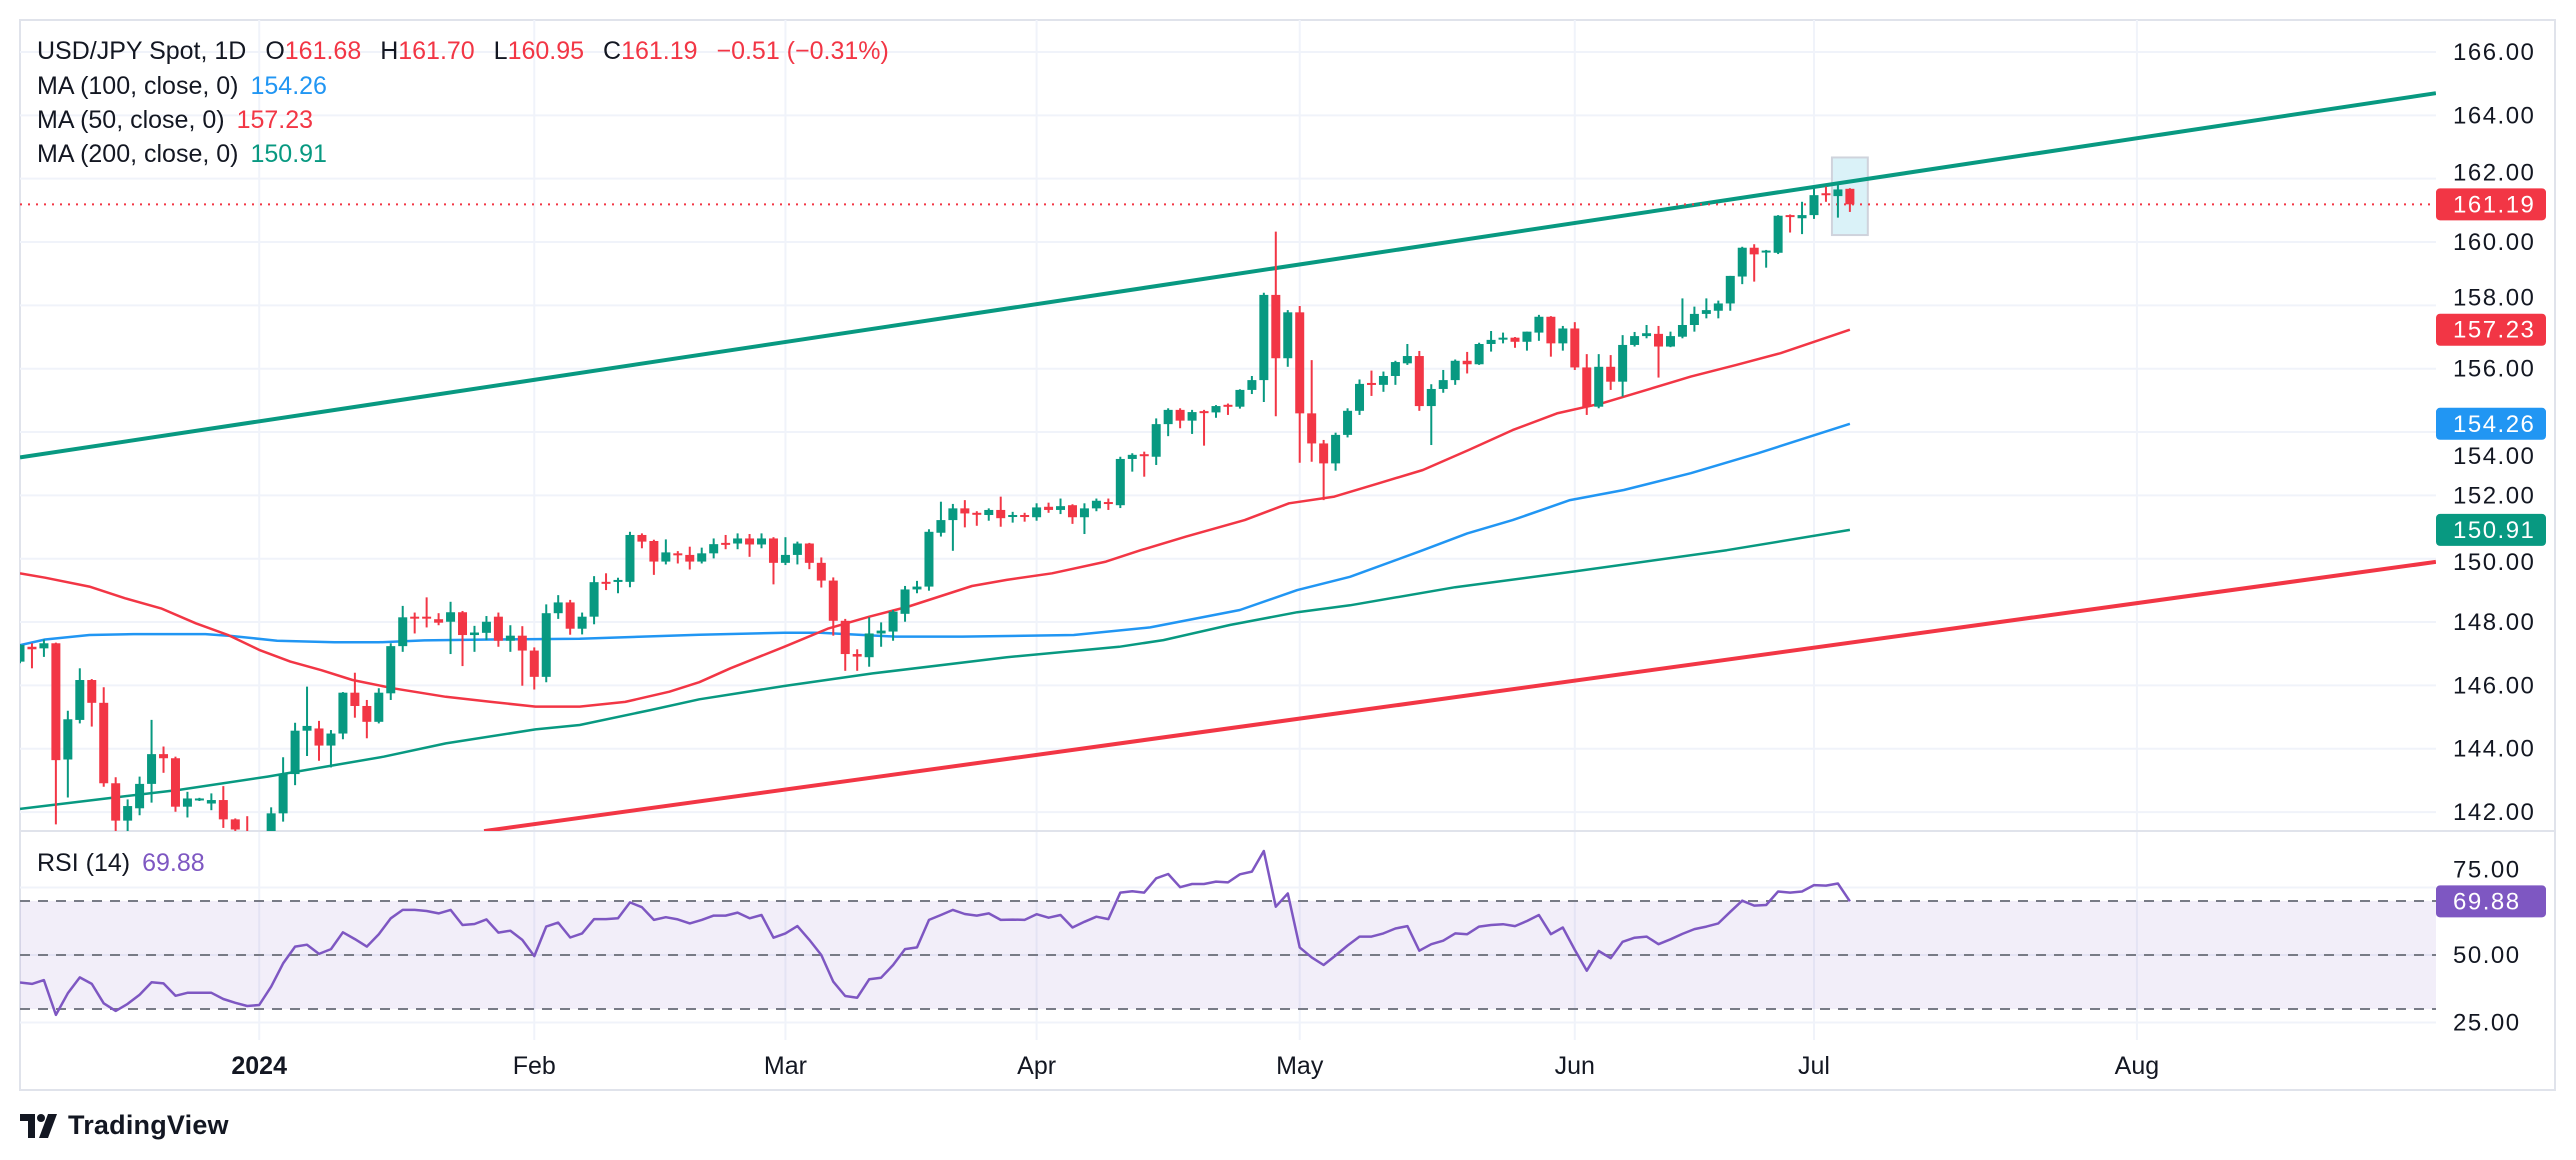 The width and height of the screenshot is (2576, 1160). What do you see at coordinates (2494, 749) in the screenshot?
I see `price-tick-label: 144.00` at bounding box center [2494, 749].